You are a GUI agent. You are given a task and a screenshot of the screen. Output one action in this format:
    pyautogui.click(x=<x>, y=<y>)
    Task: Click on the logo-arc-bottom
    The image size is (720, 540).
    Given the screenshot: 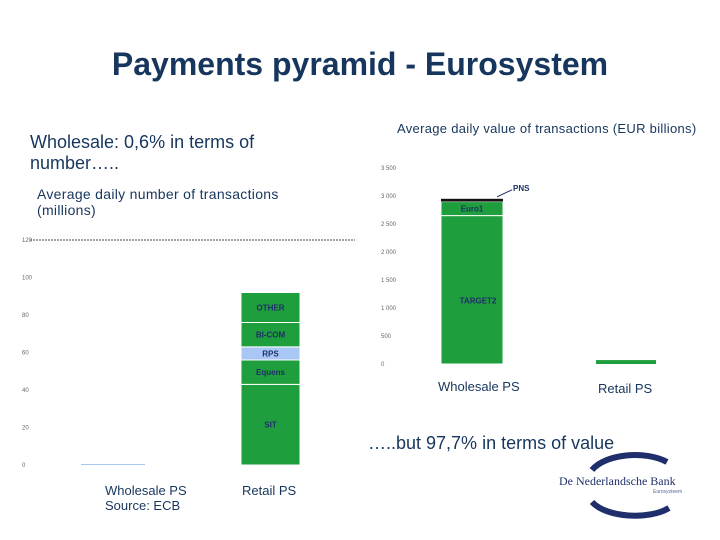 What is the action you would take?
    pyautogui.click(x=630, y=509)
    